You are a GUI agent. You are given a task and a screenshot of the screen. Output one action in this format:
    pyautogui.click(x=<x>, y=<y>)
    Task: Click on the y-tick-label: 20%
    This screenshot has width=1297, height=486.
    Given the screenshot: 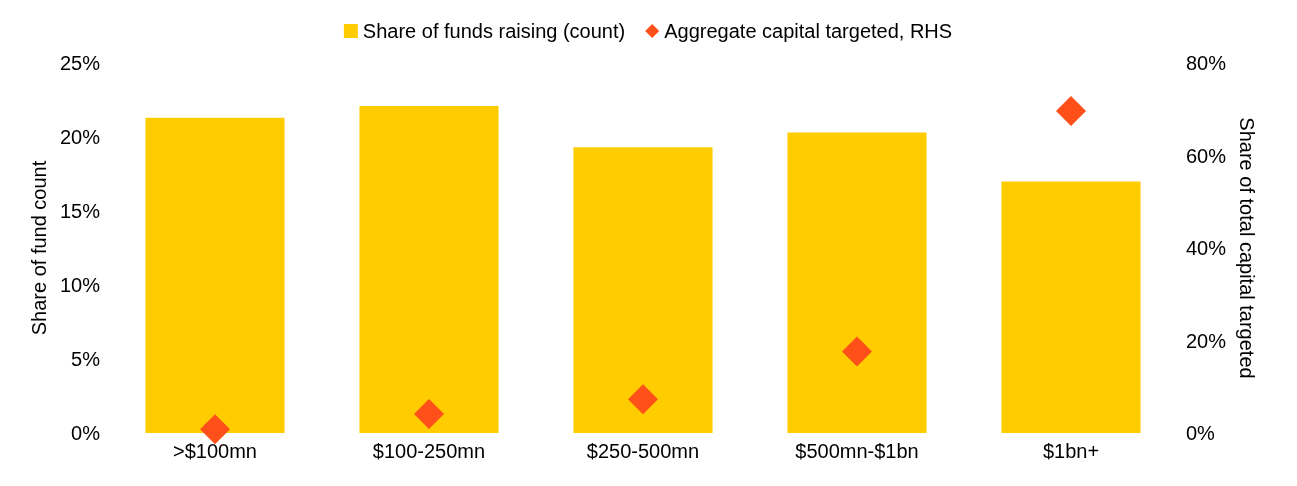 What is the action you would take?
    pyautogui.click(x=80, y=137)
    